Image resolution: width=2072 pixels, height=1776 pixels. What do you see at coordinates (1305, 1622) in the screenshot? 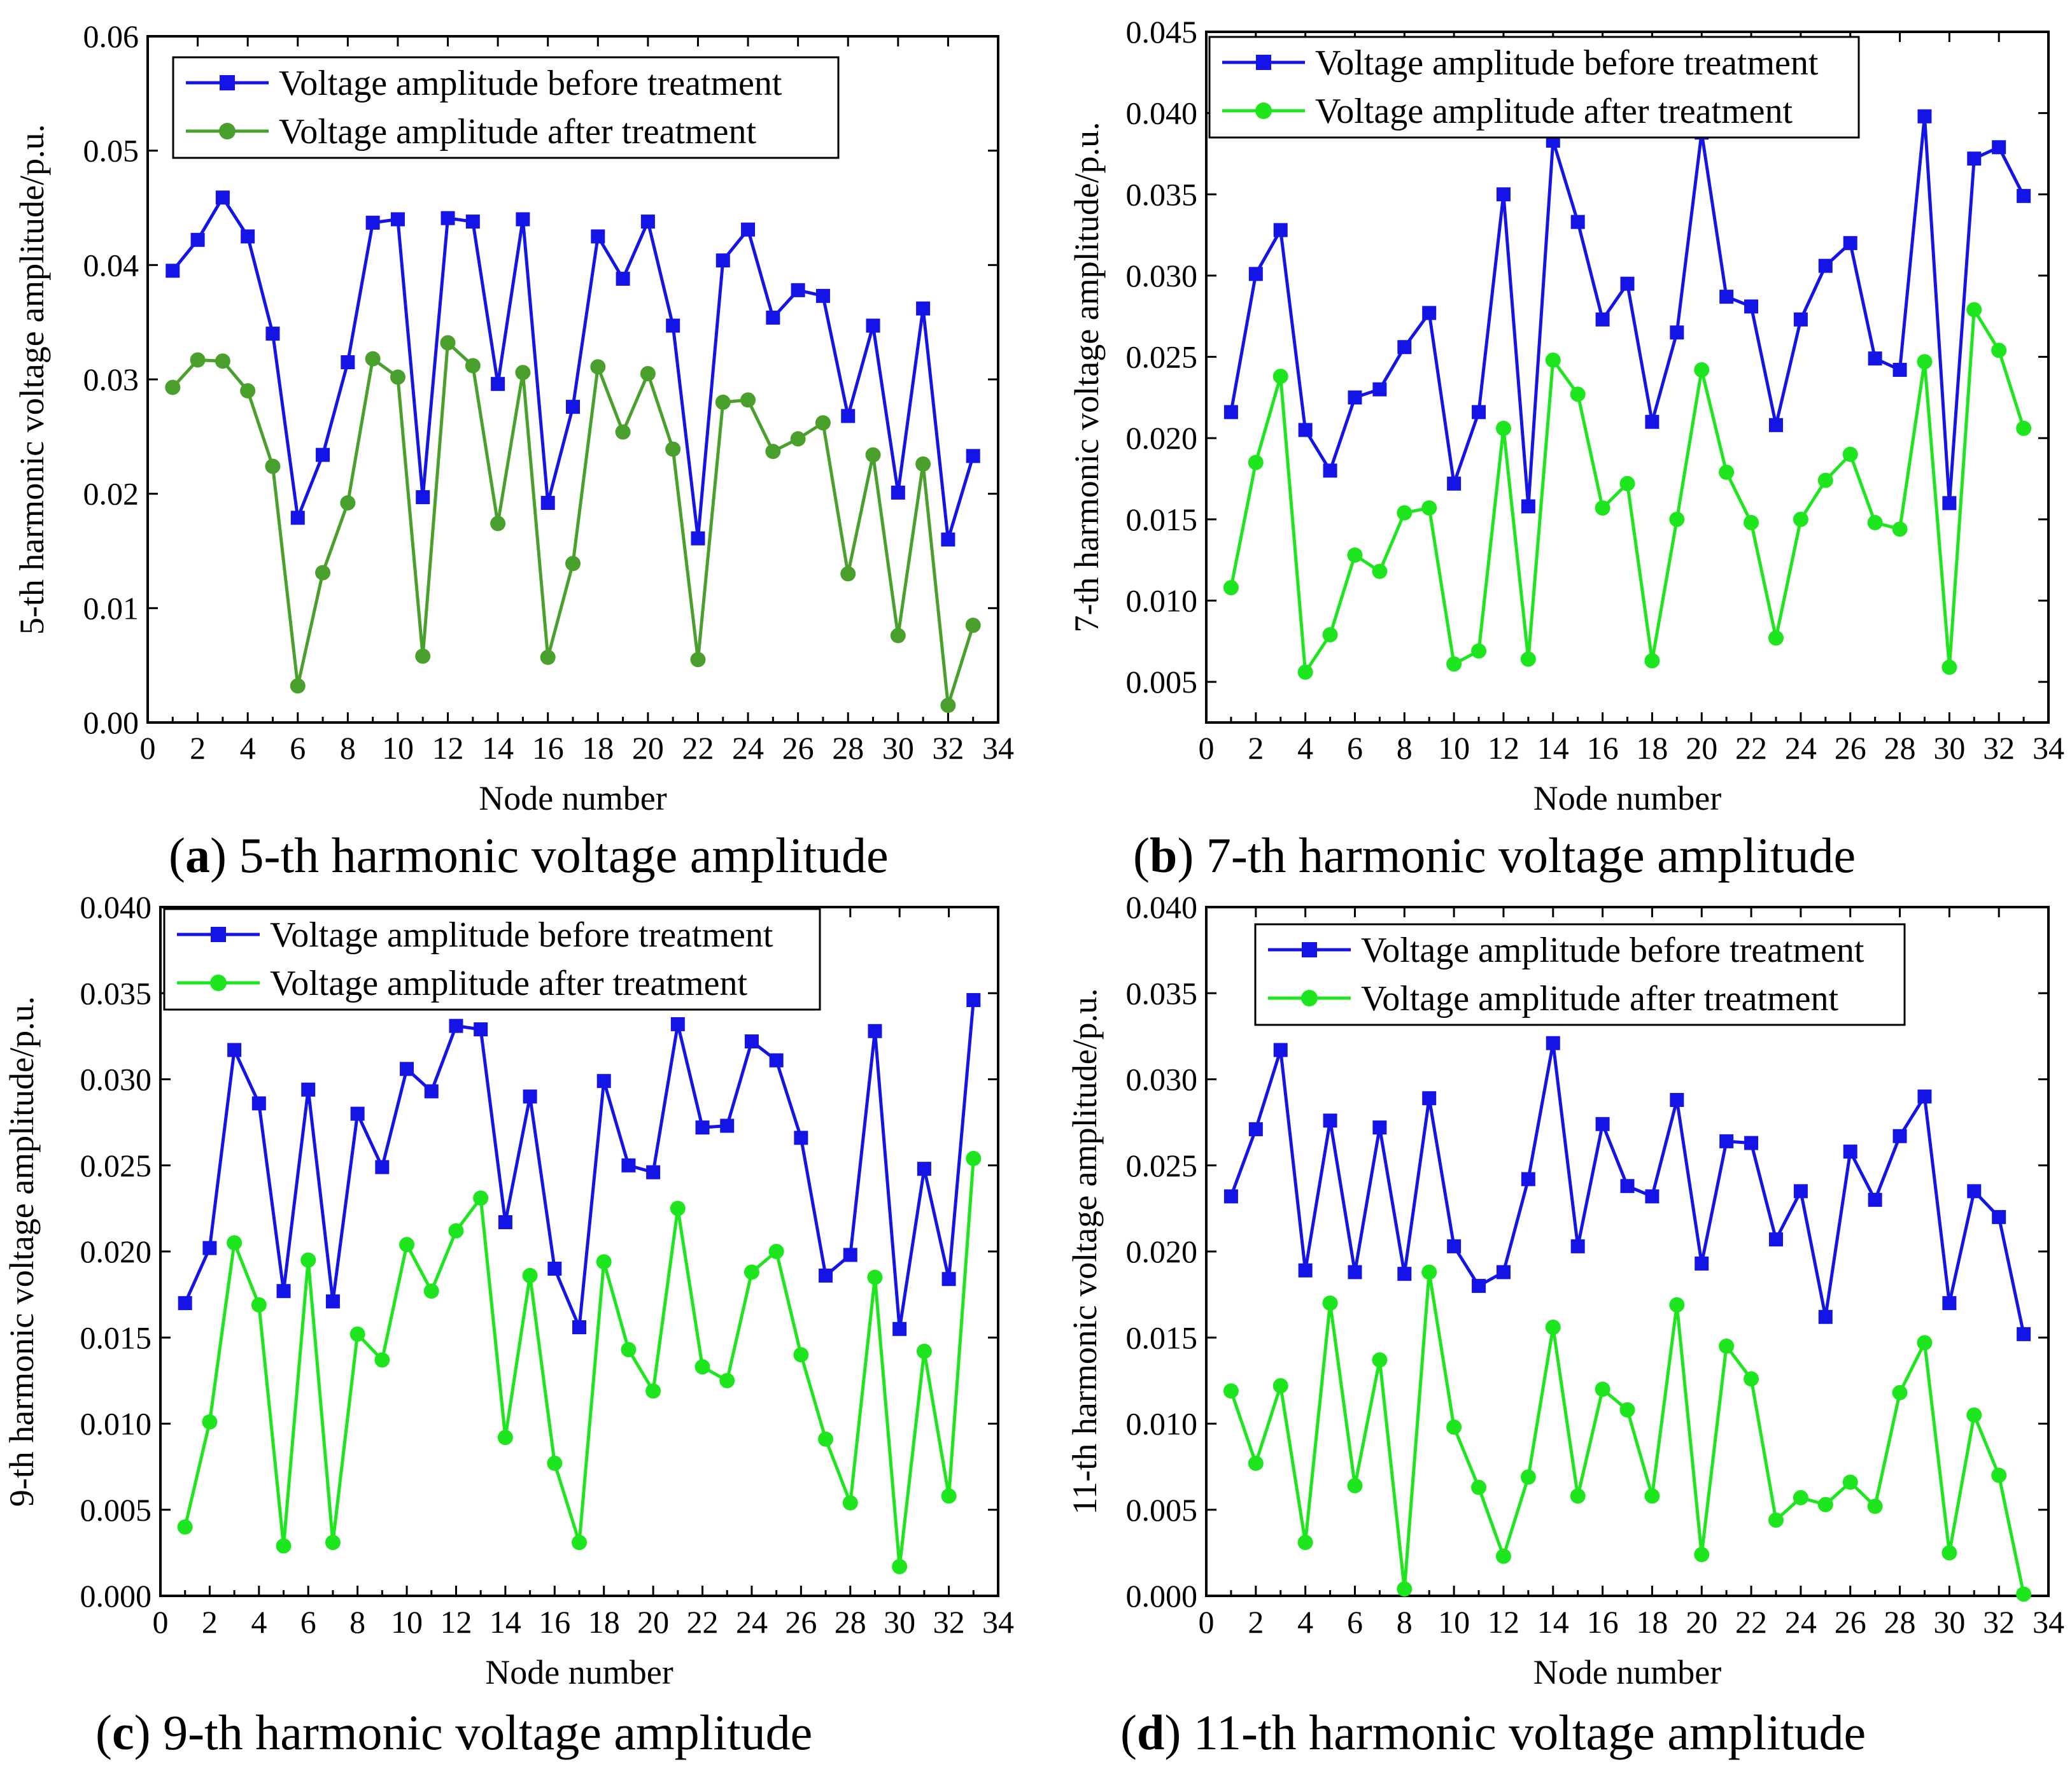
I see `x-tick-label: 4` at bounding box center [1305, 1622].